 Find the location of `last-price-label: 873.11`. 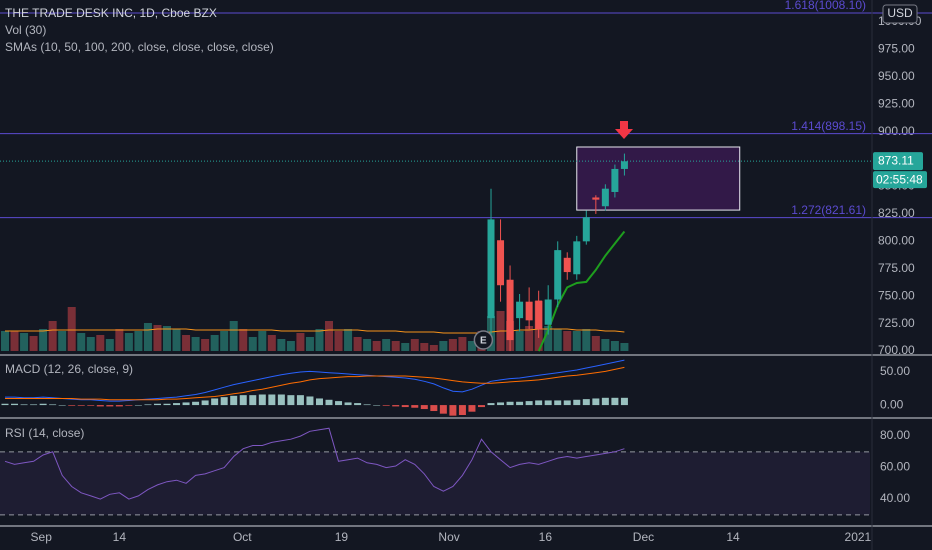

last-price-label: 873.11 is located at coordinates (896, 160).